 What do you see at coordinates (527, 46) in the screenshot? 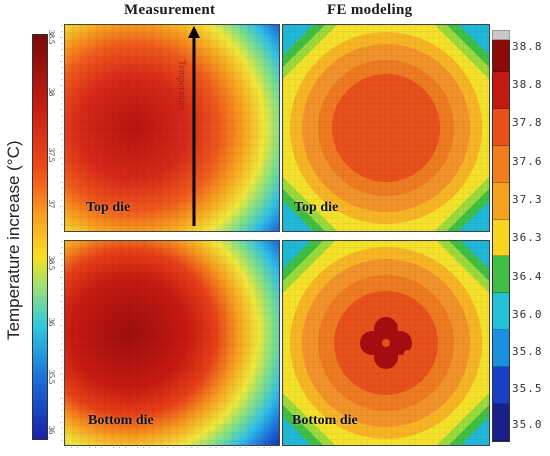
I see `right-tick-1: 38.8` at bounding box center [527, 46].